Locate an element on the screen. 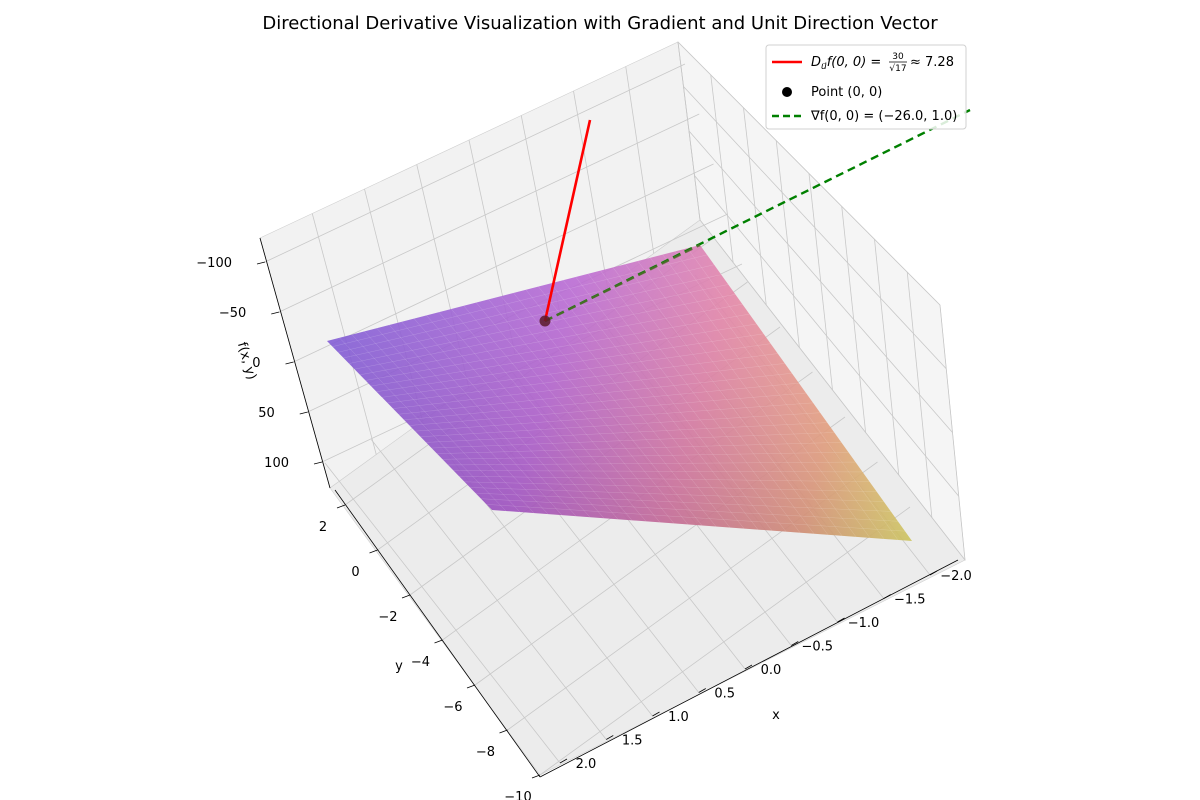 This screenshot has width=1200, height=800. legend-dd-frac-den: √17 is located at coordinates (897, 68).